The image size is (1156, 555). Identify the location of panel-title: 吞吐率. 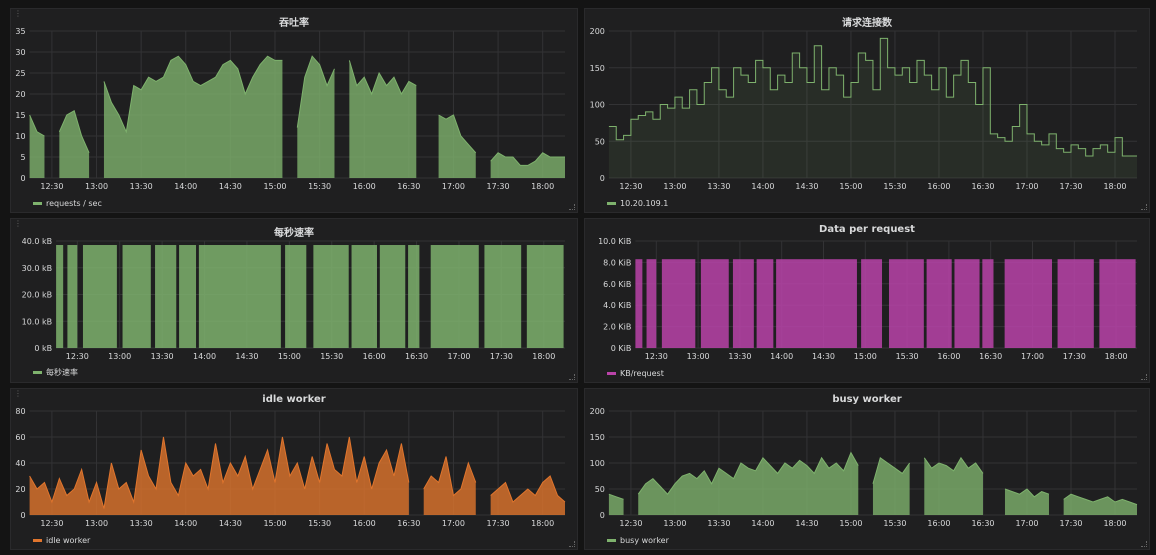
(294, 23).